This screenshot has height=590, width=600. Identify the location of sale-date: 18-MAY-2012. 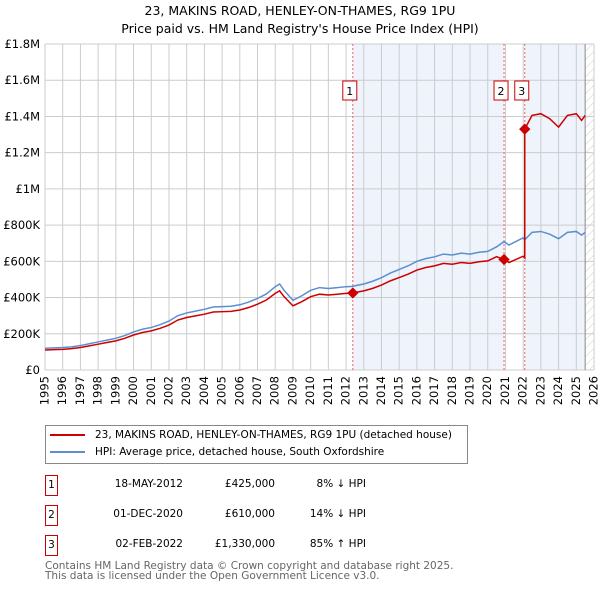
(148, 484).